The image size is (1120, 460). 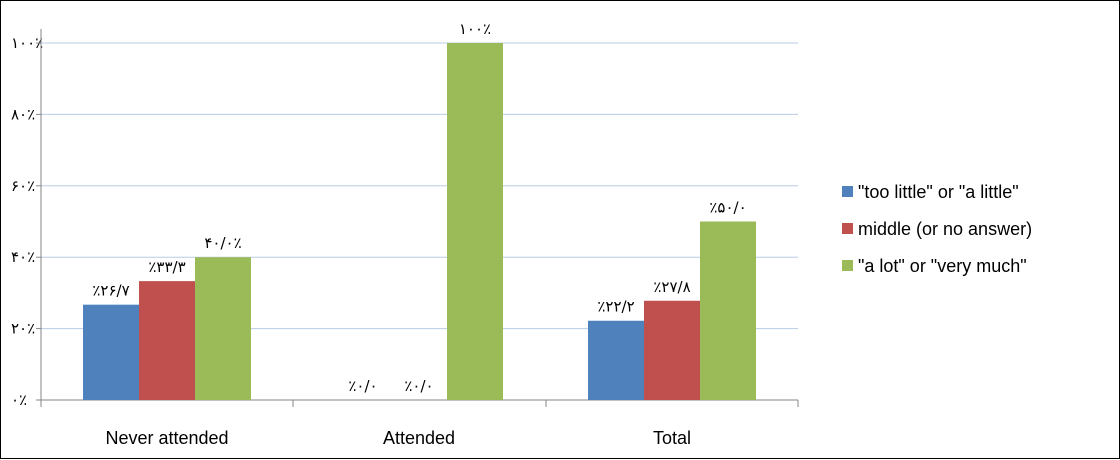 What do you see at coordinates (23, 257) in the screenshot?
I see `y-tick-label: ۴۰٪` at bounding box center [23, 257].